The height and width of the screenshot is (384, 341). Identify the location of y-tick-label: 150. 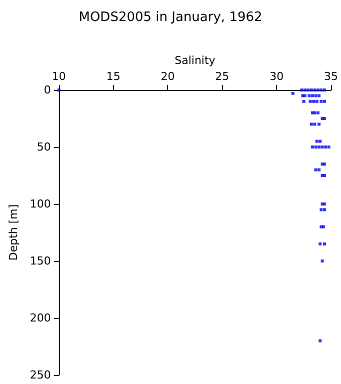
(40, 261).